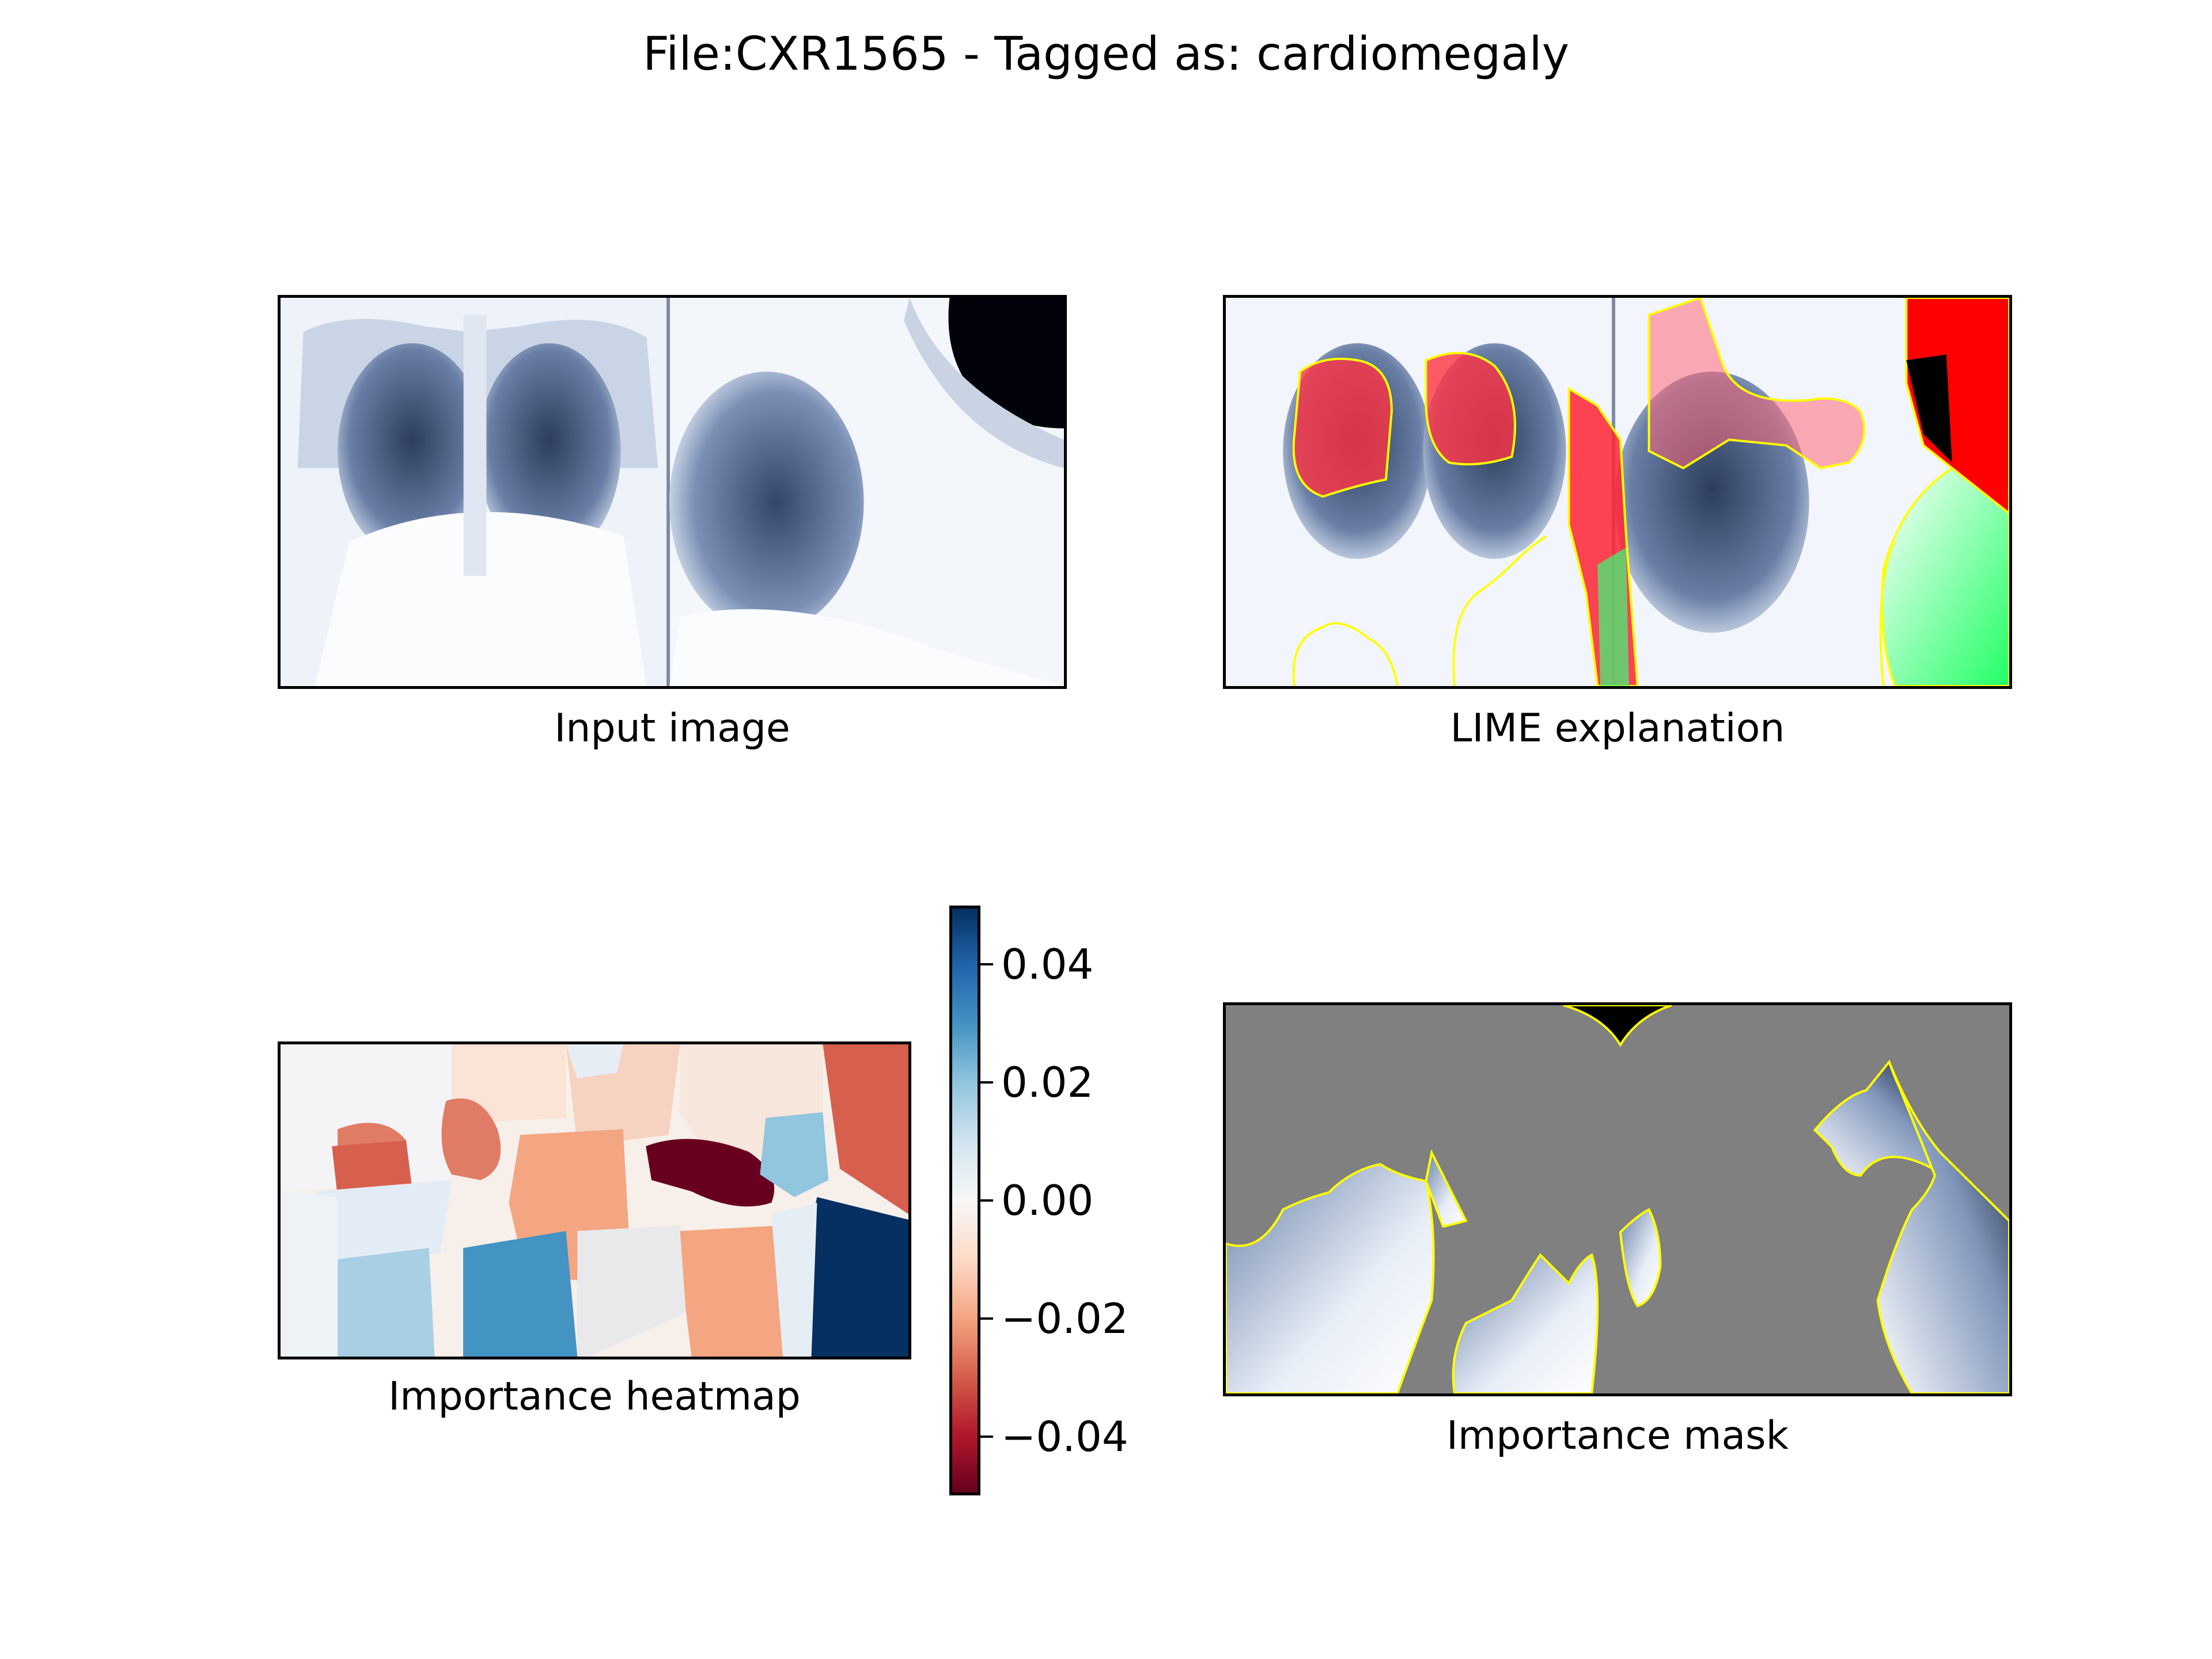 The height and width of the screenshot is (1659, 2212). I want to click on mask-image, so click(1617, 1199).